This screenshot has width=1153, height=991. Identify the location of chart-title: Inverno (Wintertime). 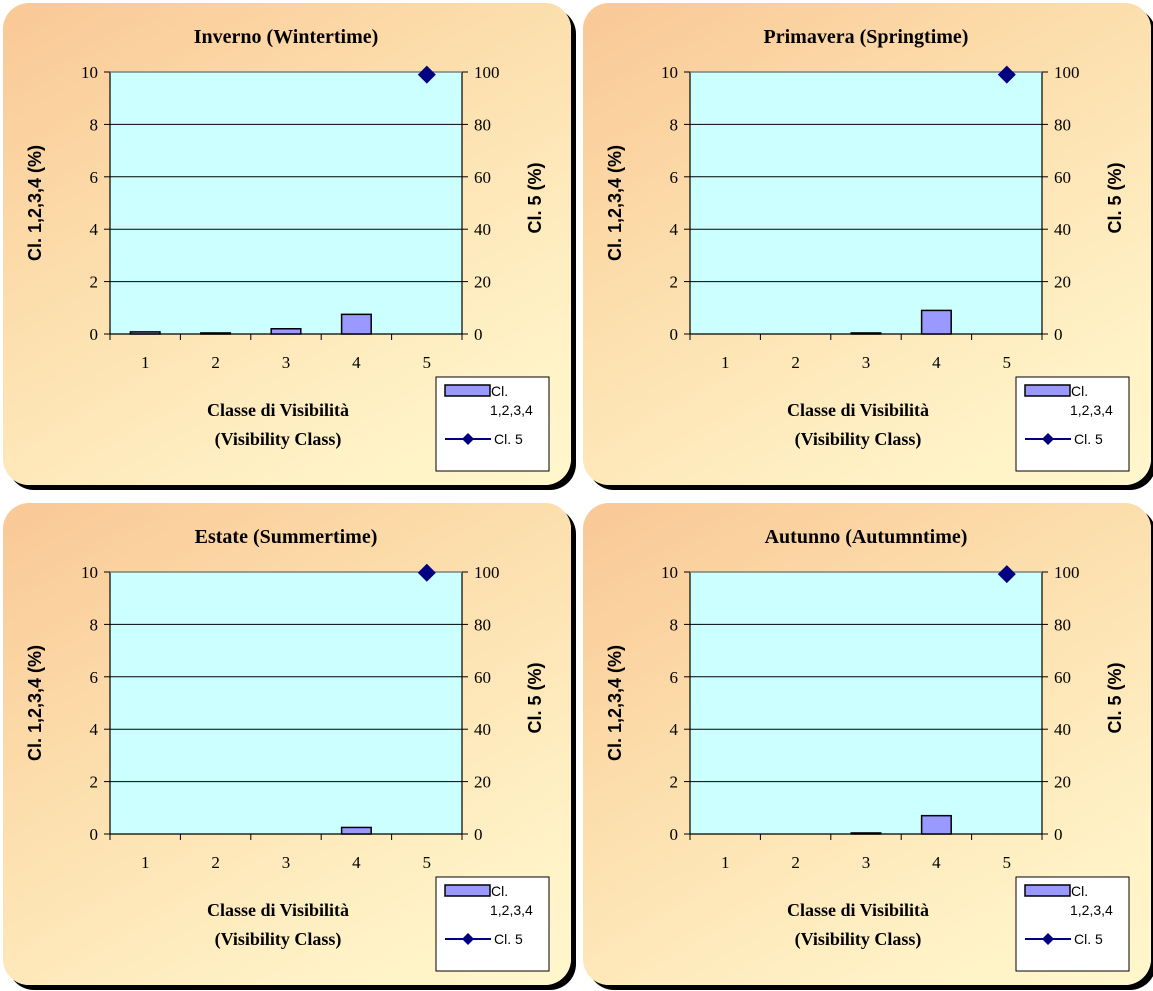
(286, 37).